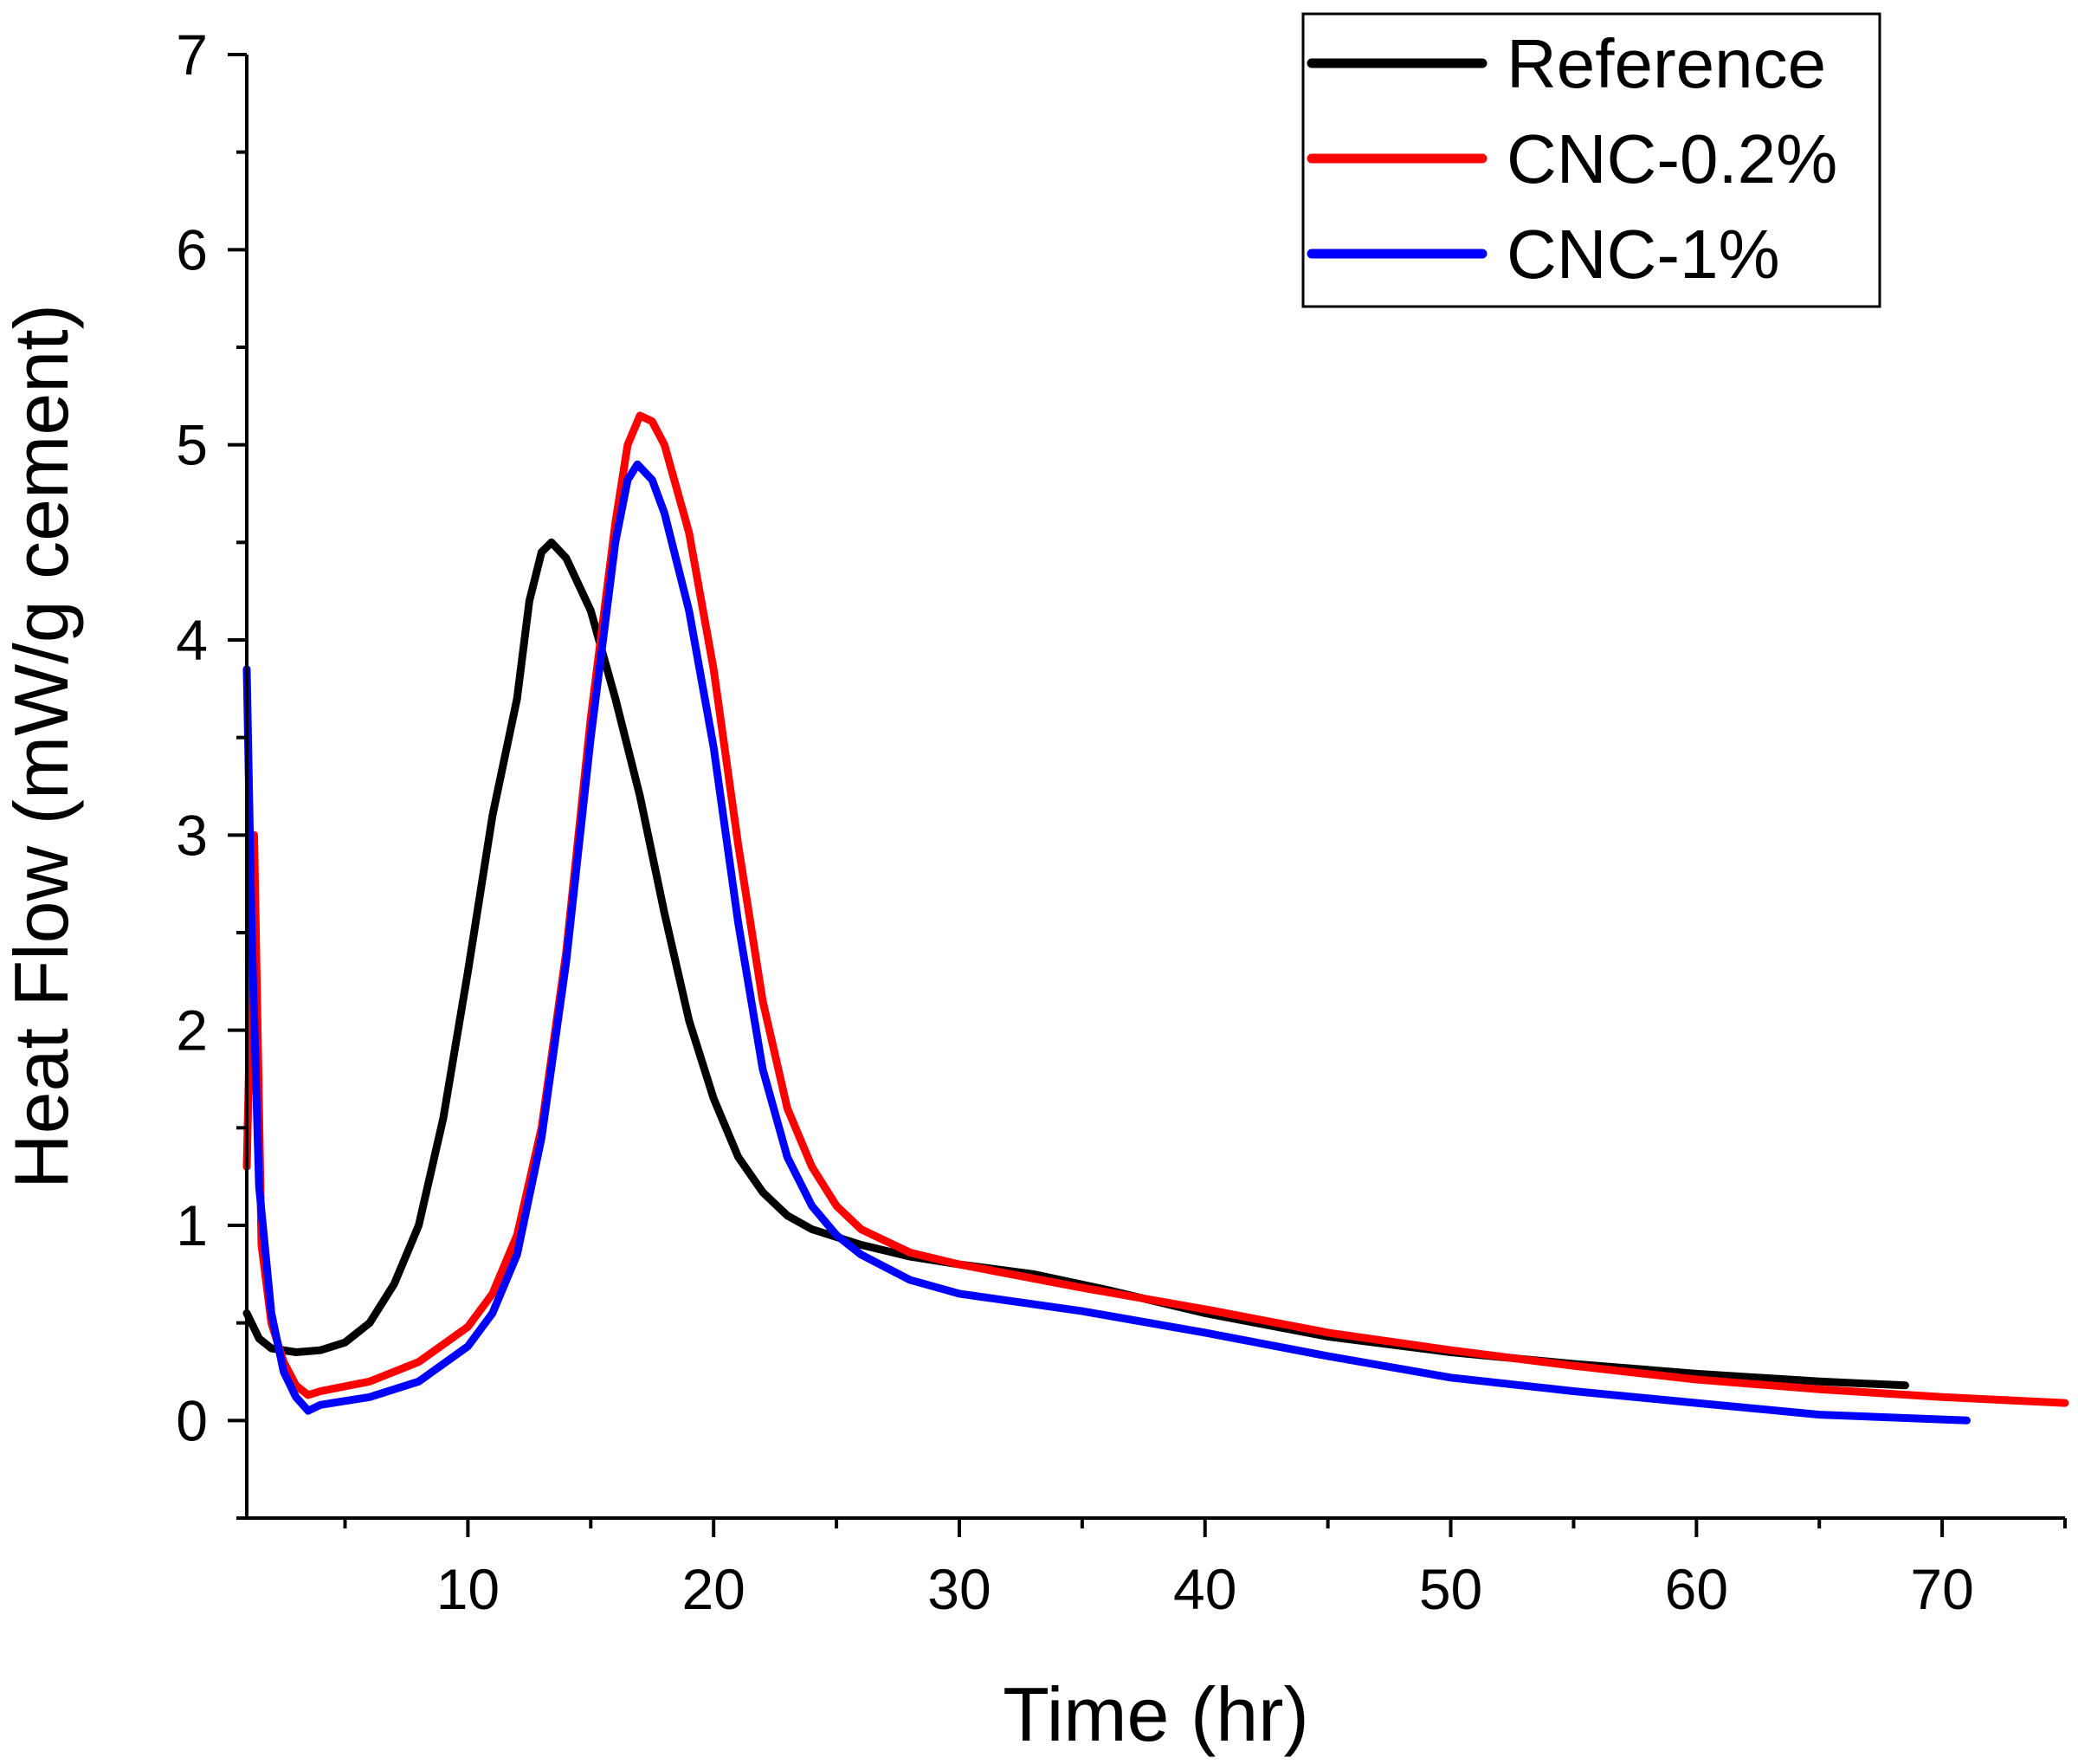 The width and height of the screenshot is (2078, 1764). I want to click on legend-label-reference: Reference, so click(1666, 63).